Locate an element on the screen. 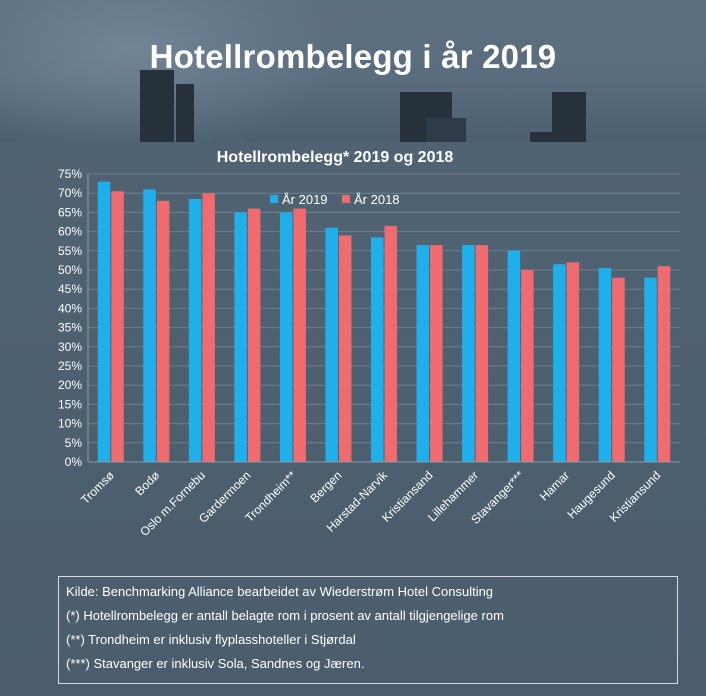 The width and height of the screenshot is (706, 696). y-tick-label: 10% is located at coordinates (70, 424).